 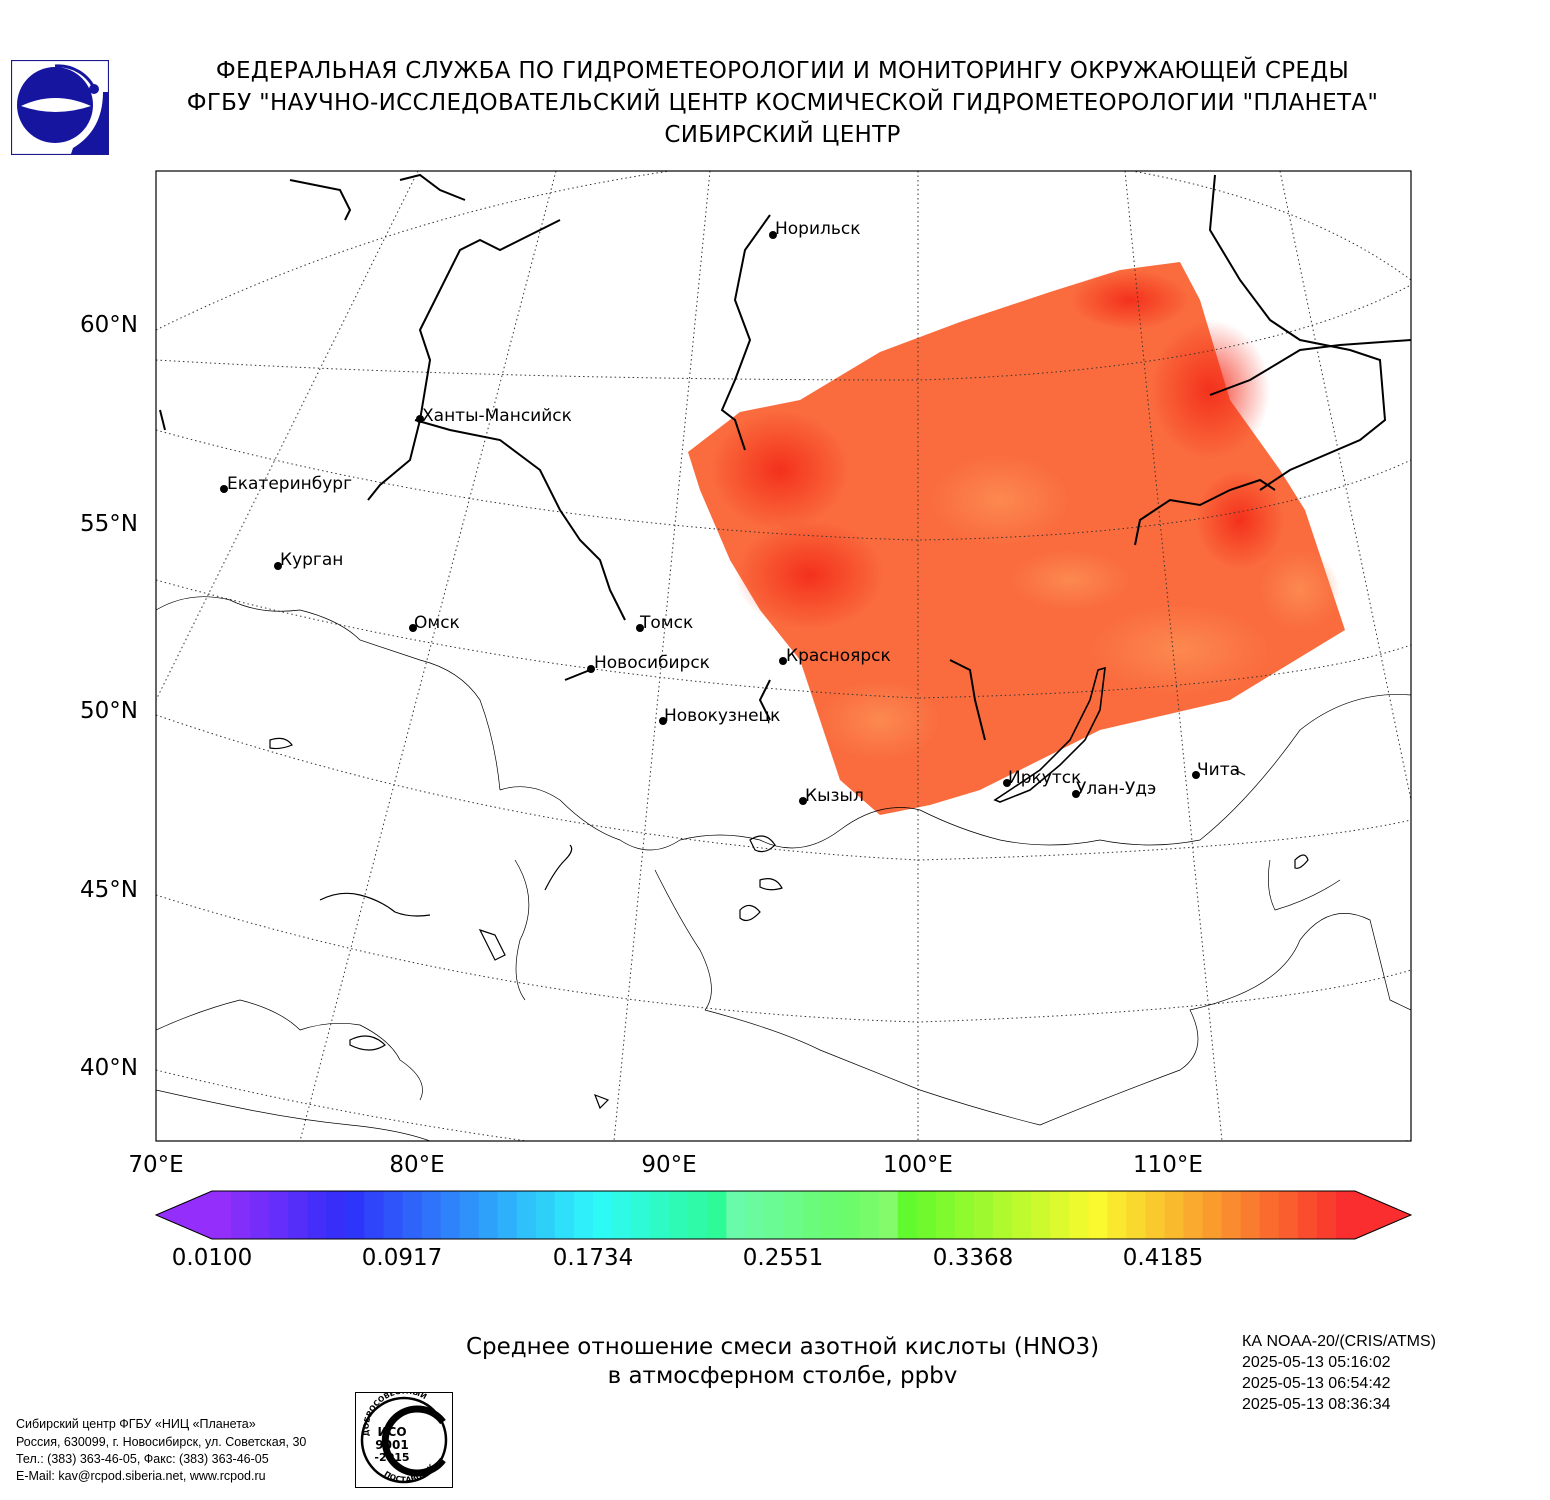 I want to click on city-label-ulan-ude: Улан-Удэ, so click(x=1116, y=789).